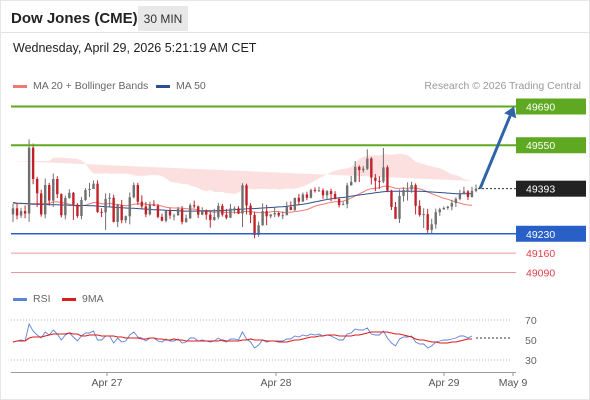 The width and height of the screenshot is (590, 400). I want to click on level-49690-badge, so click(551, 106).